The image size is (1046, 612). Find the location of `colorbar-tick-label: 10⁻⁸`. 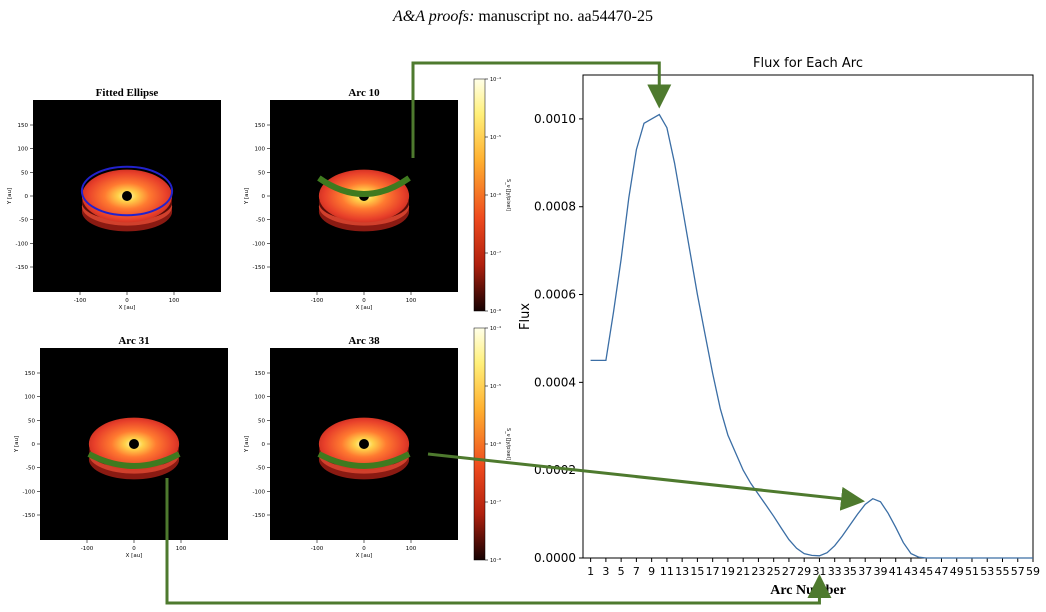

colorbar-tick-label: 10⁻⁸ is located at coordinates (495, 561).